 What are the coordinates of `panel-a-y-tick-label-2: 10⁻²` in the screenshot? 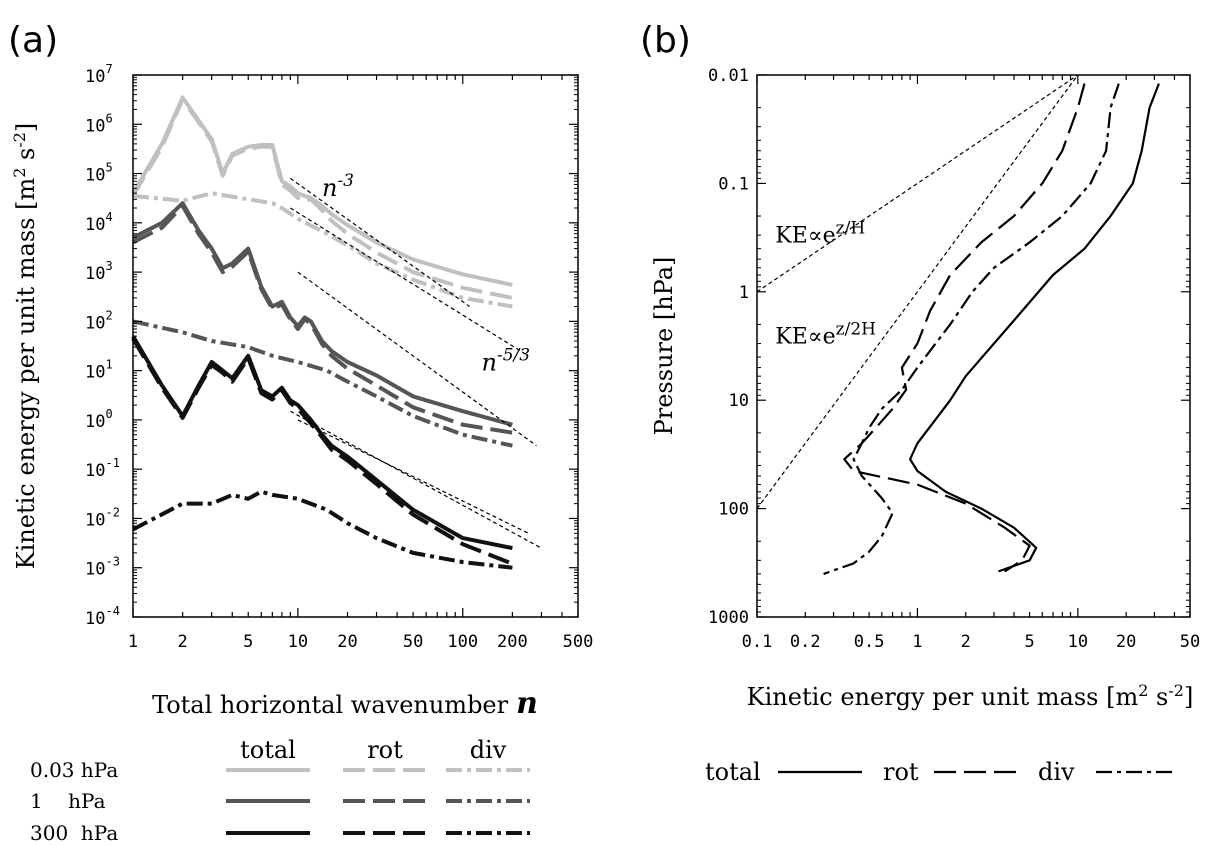 It's located at (102, 517).